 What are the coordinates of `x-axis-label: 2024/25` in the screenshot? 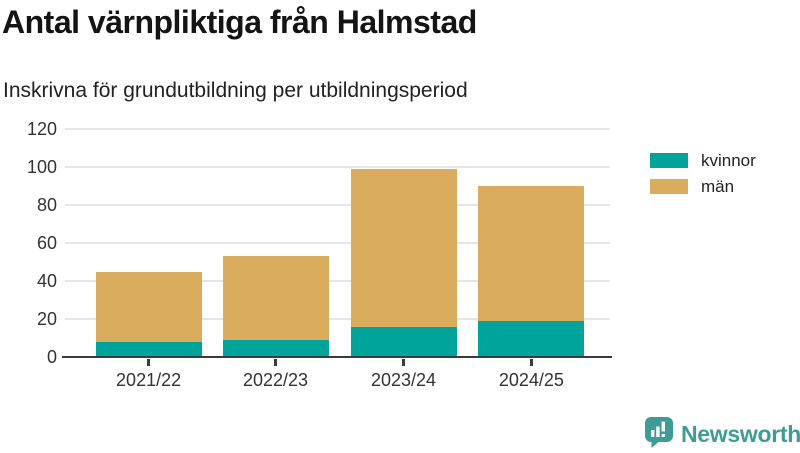 It's located at (531, 380).